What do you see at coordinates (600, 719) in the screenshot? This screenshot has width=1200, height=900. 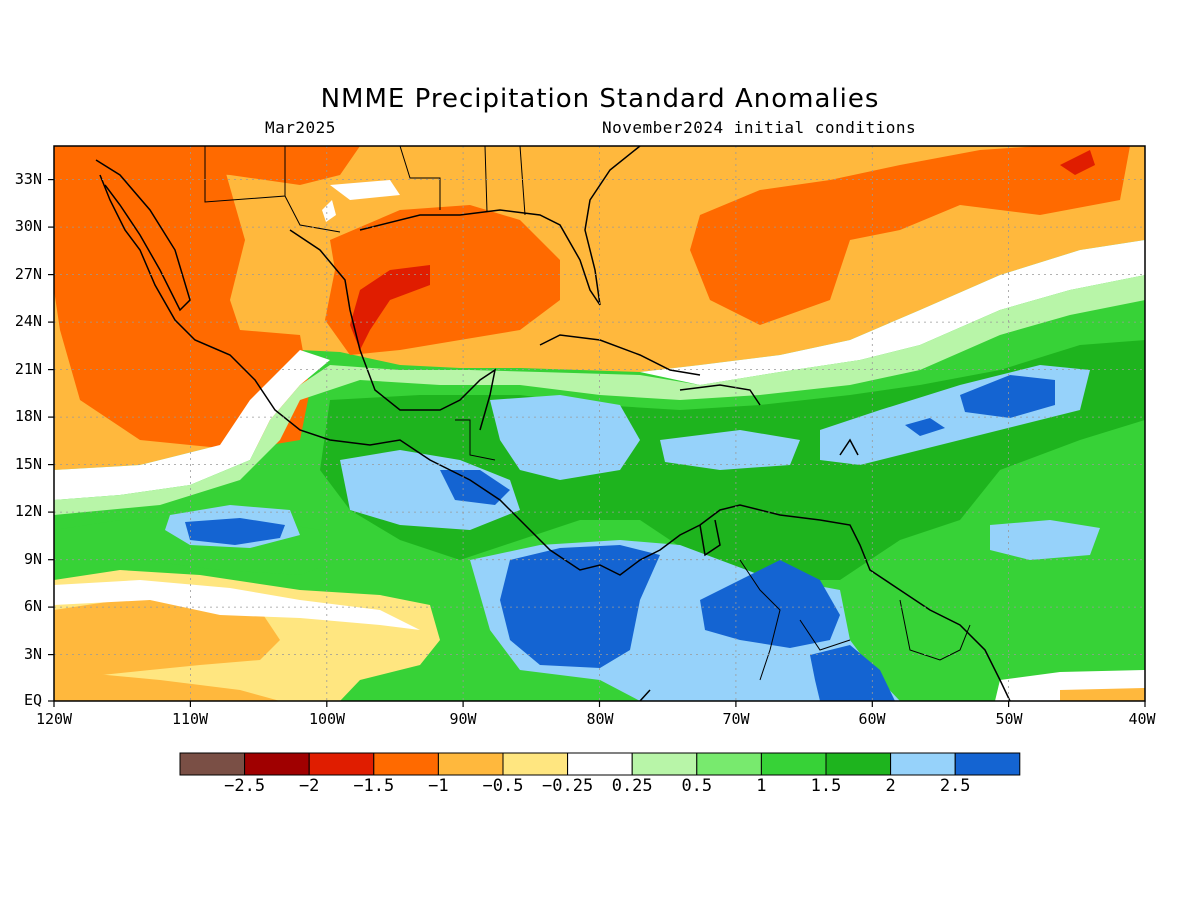 I see `lon-label-80w: 80W` at bounding box center [600, 719].